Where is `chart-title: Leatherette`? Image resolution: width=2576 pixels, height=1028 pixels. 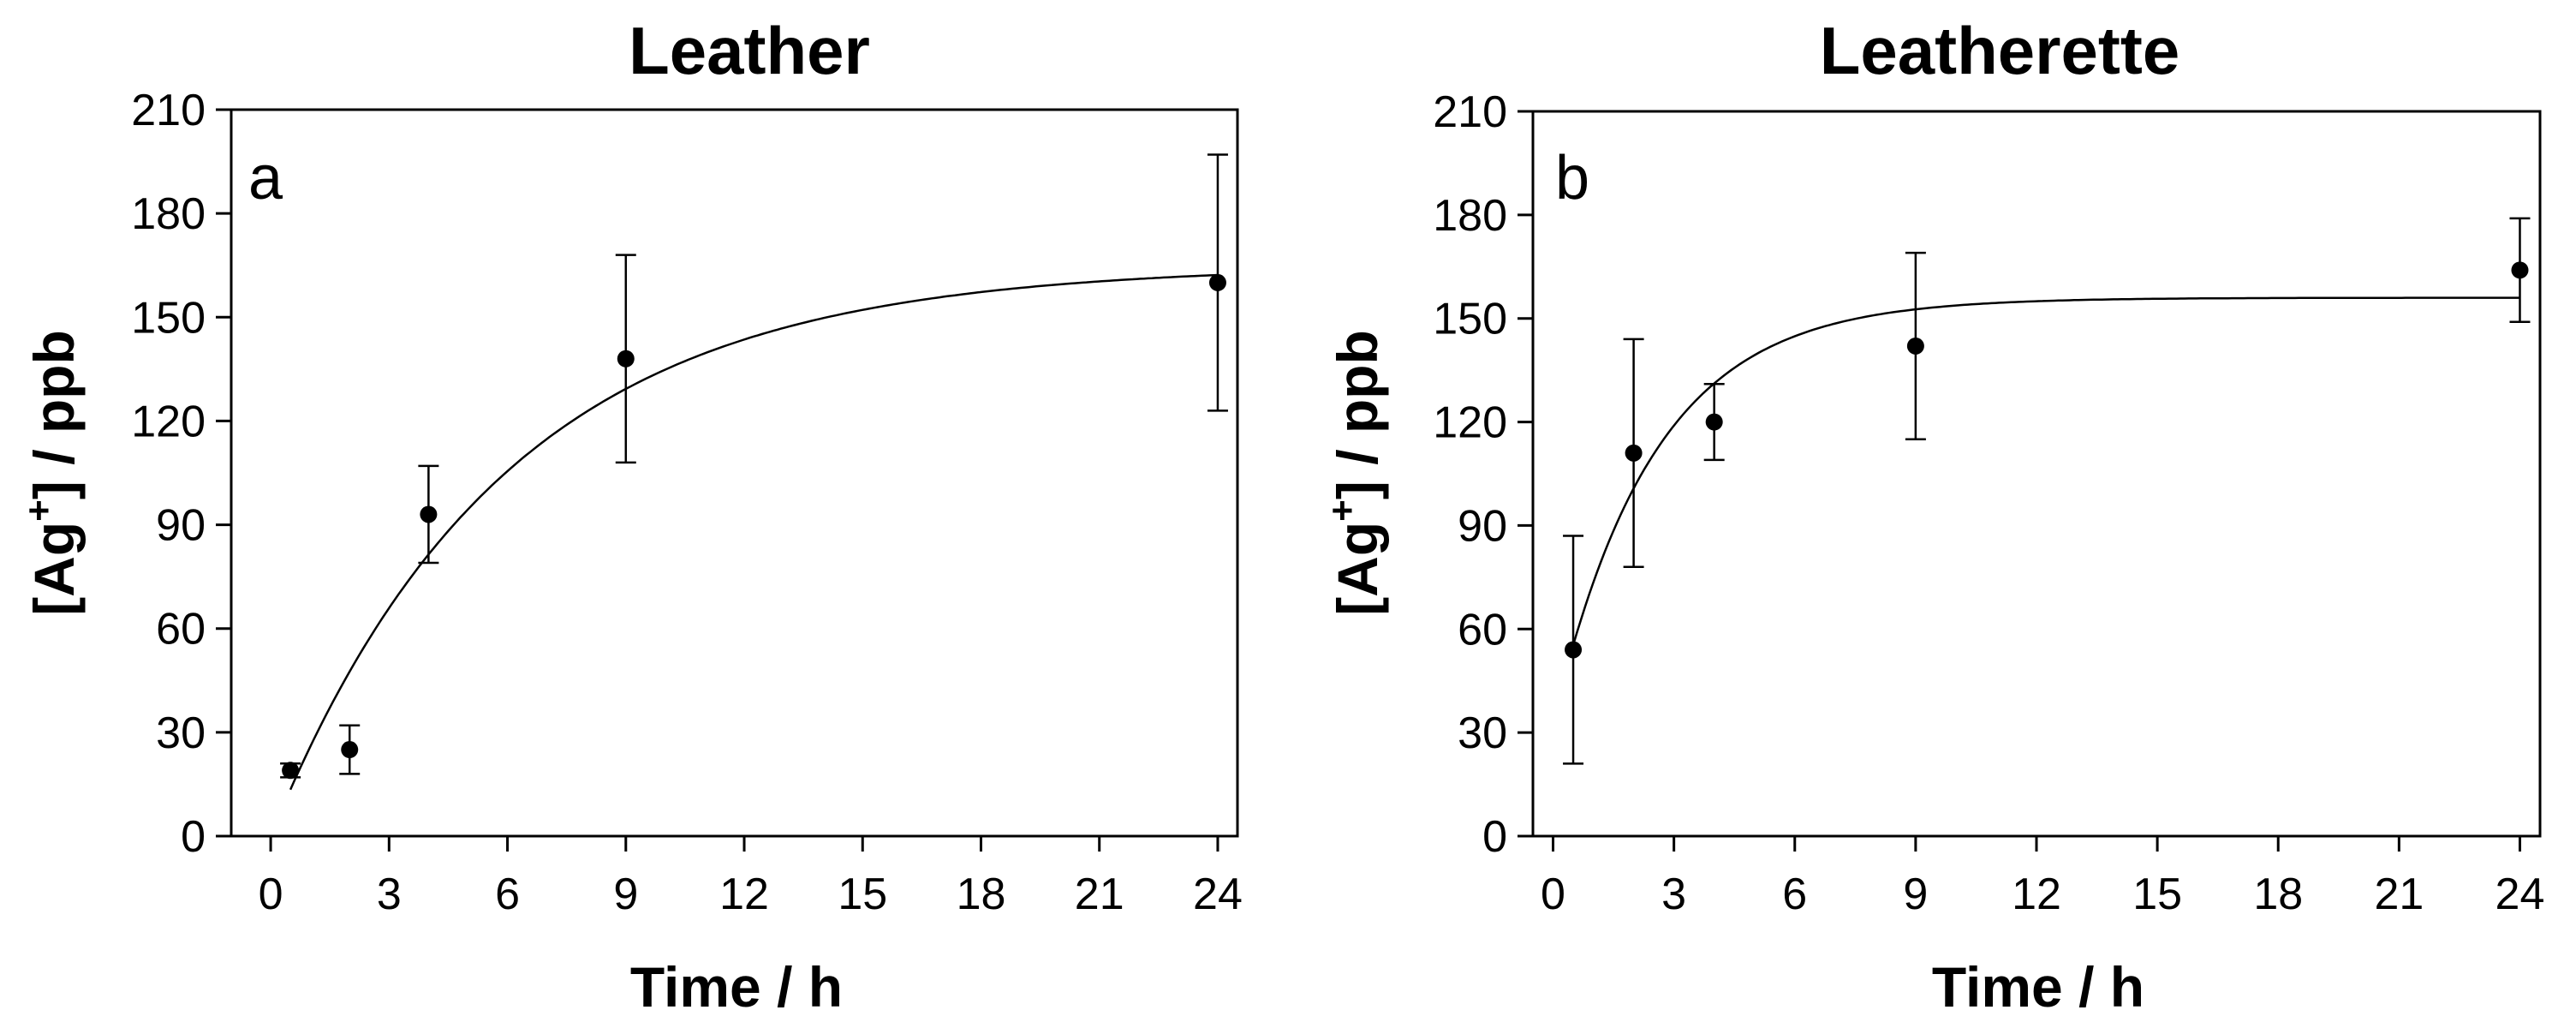 chart-title: Leatherette is located at coordinates (2000, 51).